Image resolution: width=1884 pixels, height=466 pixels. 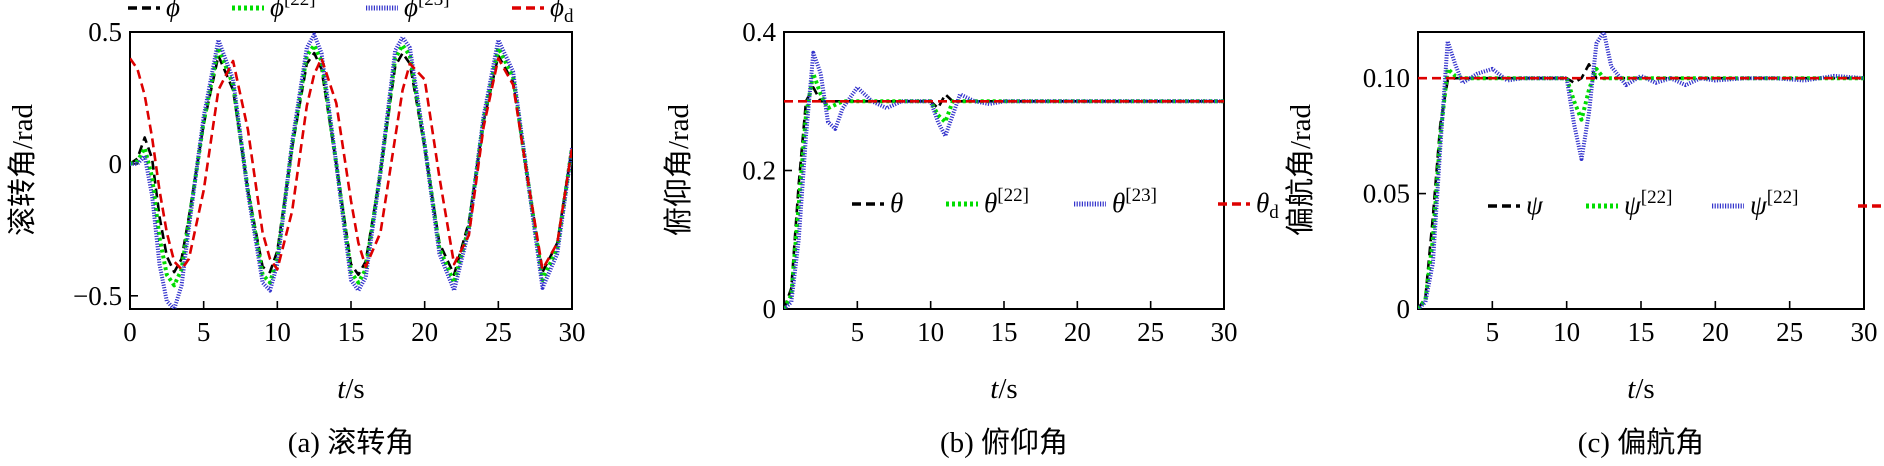 What do you see at coordinates (97, 296) in the screenshot?
I see `y-tick-label: −0.5` at bounding box center [97, 296].